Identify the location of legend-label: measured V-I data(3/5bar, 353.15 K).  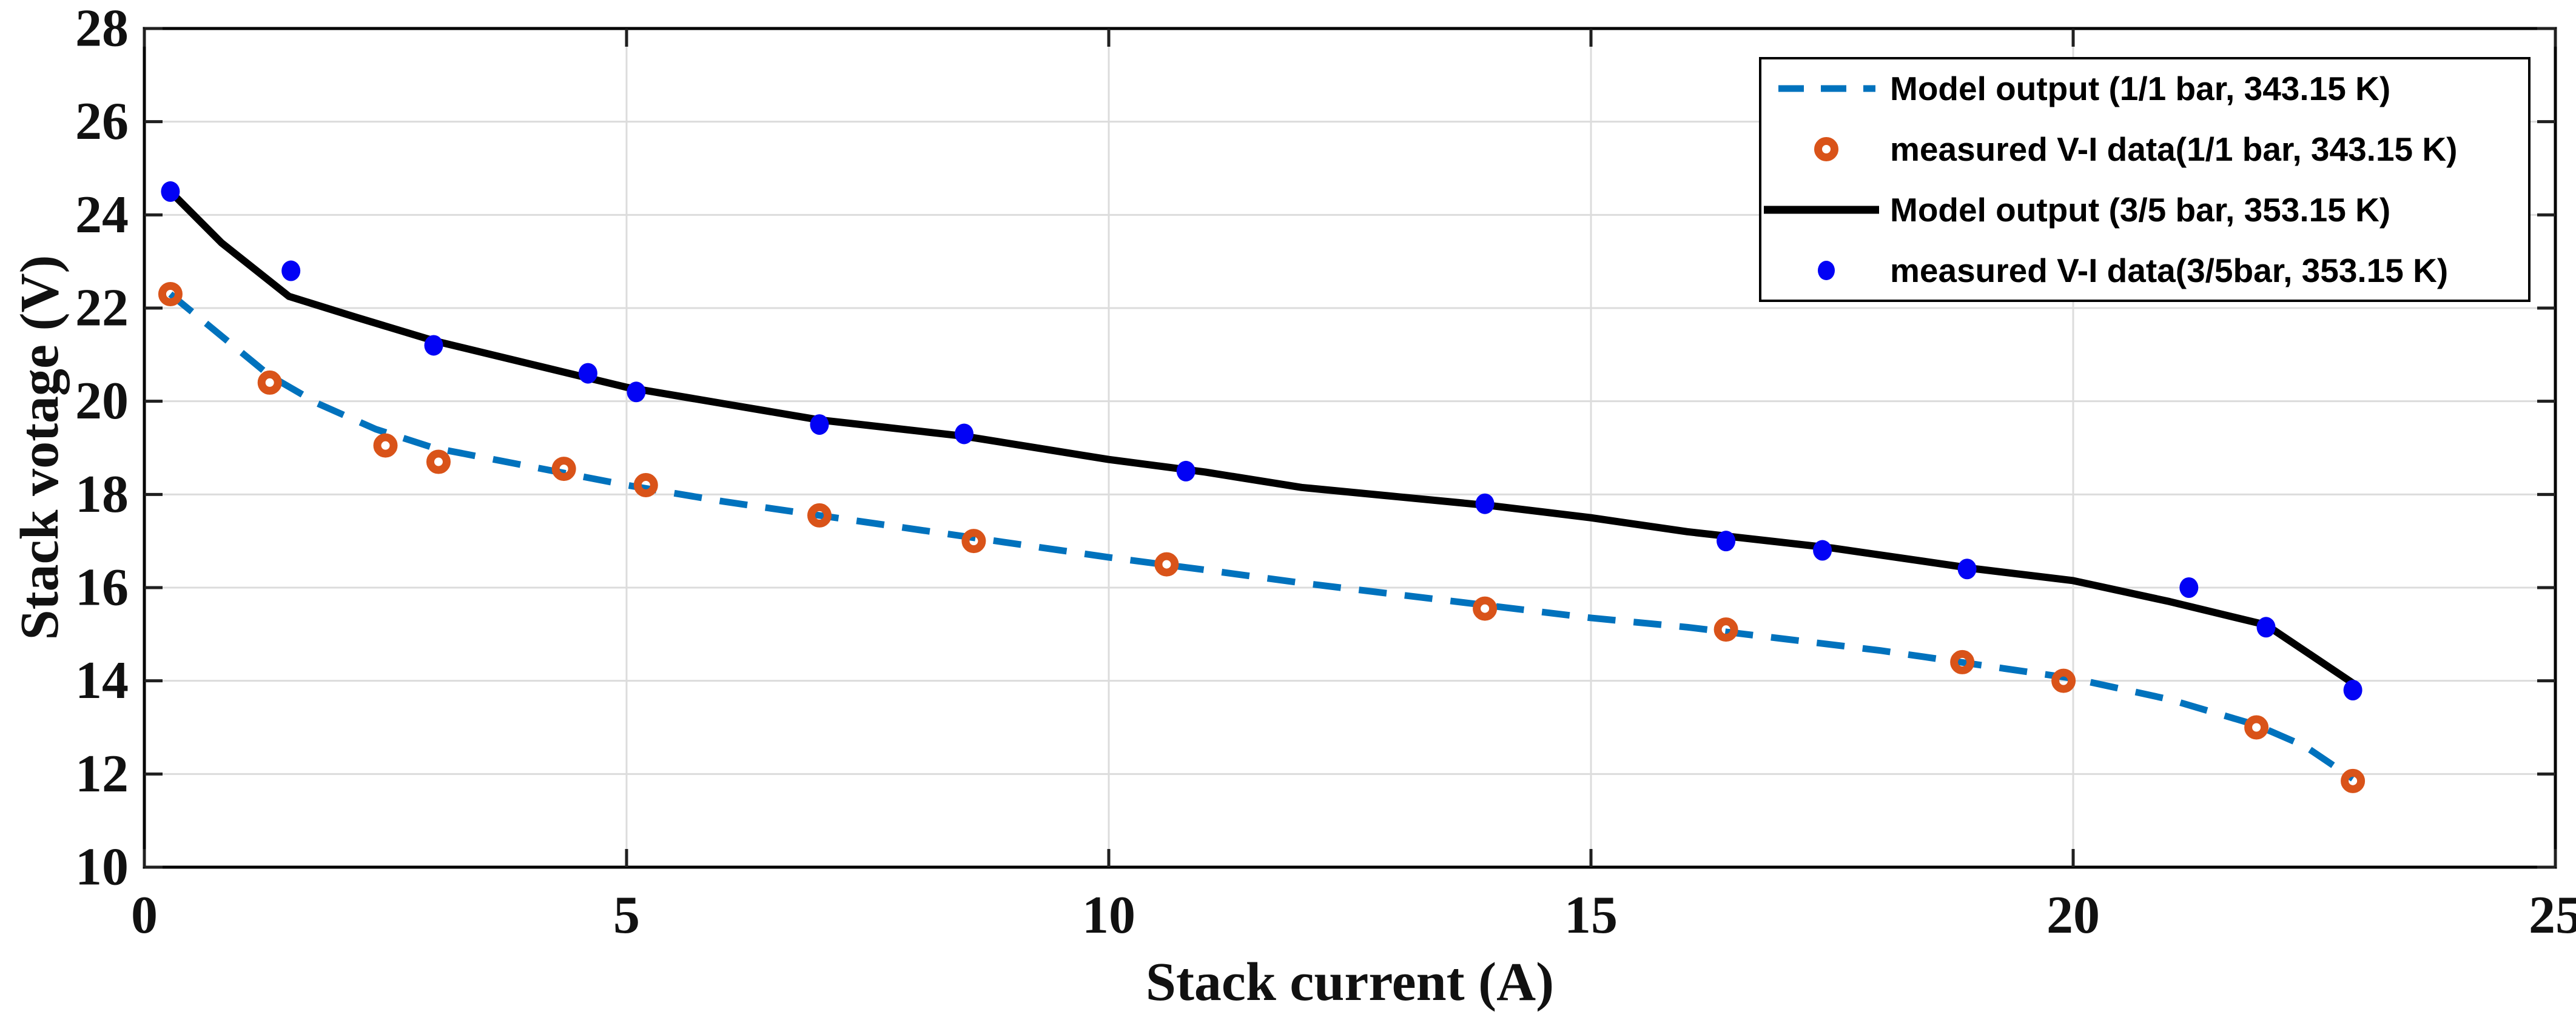
(2169, 270).